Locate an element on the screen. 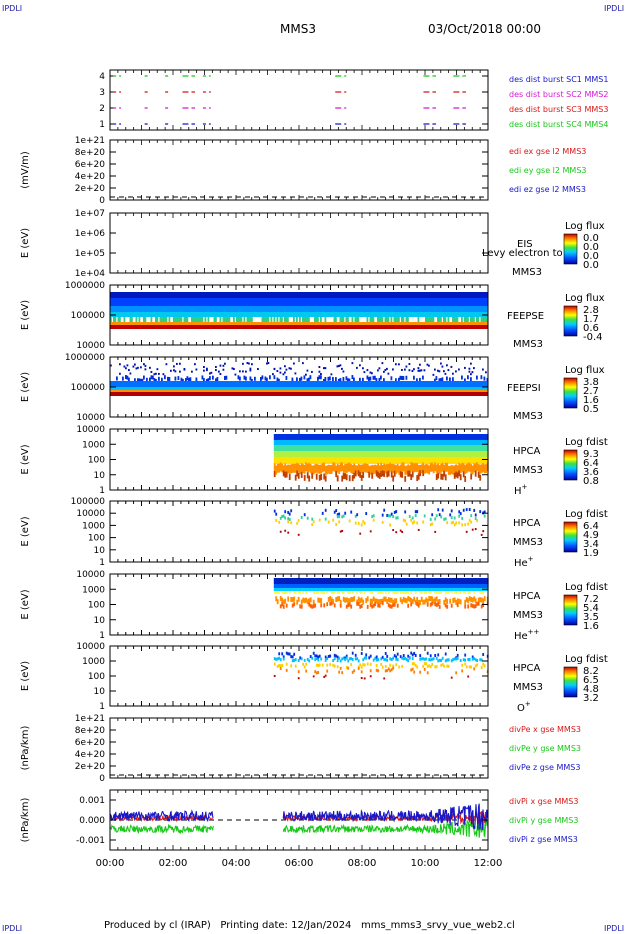  legend-entry: edi ex gse l2 MMS3 is located at coordinates (547, 151).